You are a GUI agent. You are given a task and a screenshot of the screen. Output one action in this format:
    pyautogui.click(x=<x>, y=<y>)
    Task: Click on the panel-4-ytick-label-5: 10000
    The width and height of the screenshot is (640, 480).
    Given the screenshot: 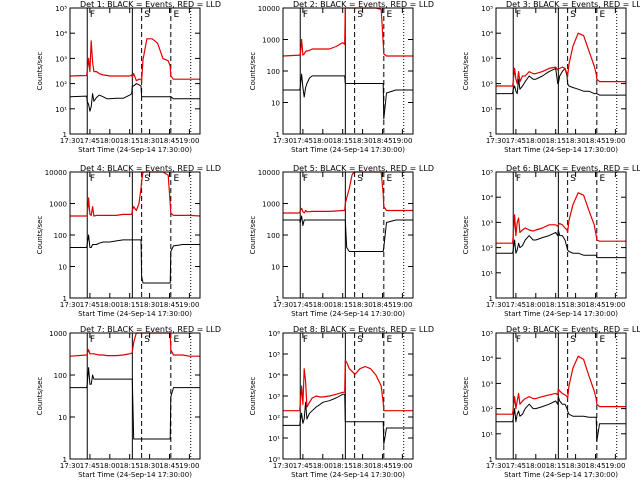 What is the action you would take?
    pyautogui.click(x=56, y=173)
    